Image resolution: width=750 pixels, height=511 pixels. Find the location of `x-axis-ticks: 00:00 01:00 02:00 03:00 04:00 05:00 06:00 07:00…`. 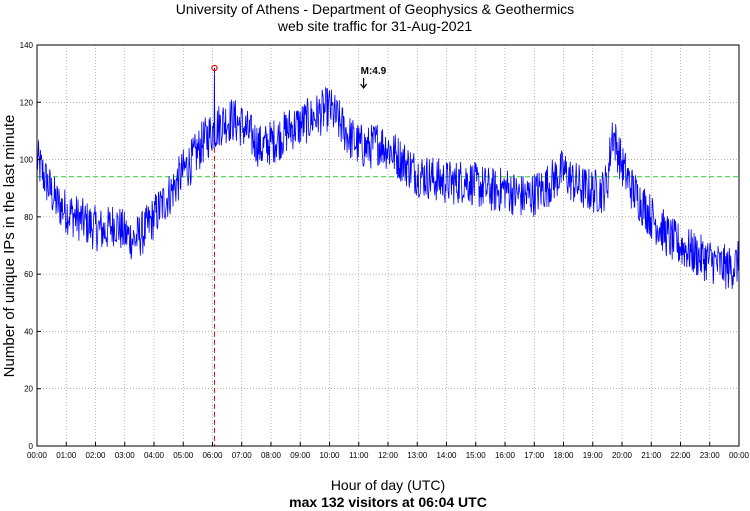

x-axis-ticks: 00:00 01:00 02:00 03:00 04:00 05:00 06:00 07:00… is located at coordinates (388, 451).